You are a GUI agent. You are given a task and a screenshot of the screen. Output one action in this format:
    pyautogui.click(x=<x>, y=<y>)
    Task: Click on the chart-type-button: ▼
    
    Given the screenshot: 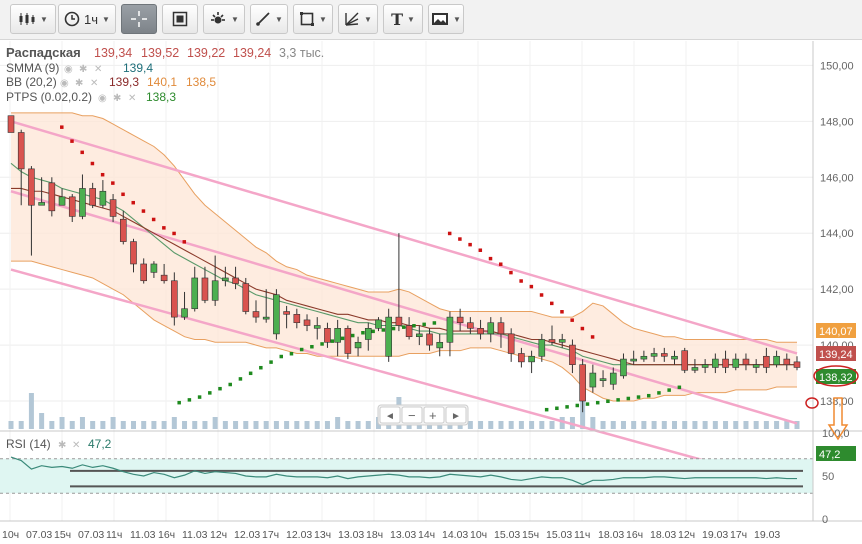 What is the action you would take?
    pyautogui.click(x=33, y=19)
    